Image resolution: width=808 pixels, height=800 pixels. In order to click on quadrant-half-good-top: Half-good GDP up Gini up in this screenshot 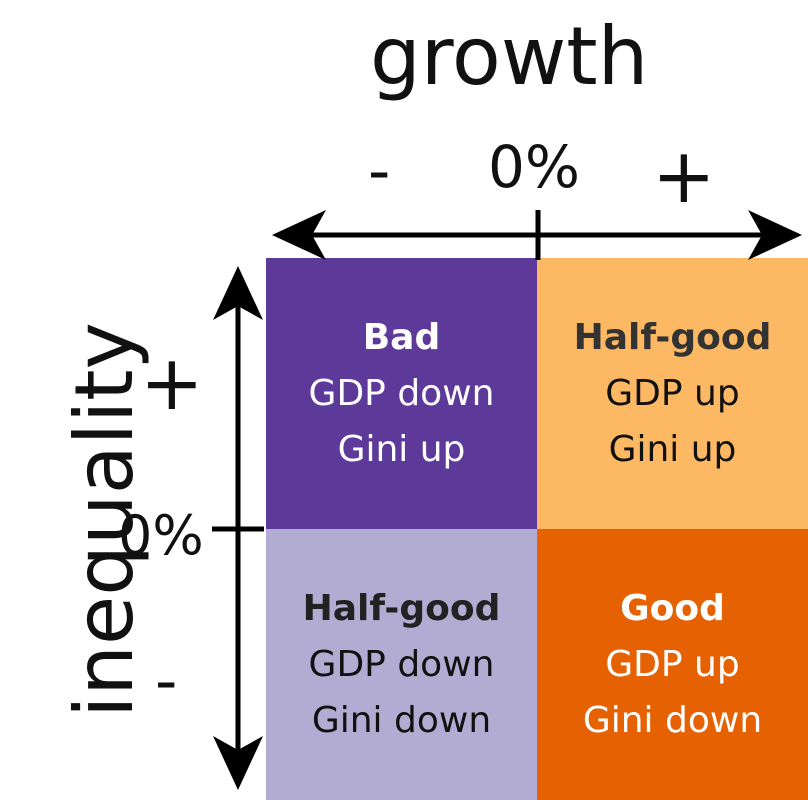, I will do `click(672, 393)`.